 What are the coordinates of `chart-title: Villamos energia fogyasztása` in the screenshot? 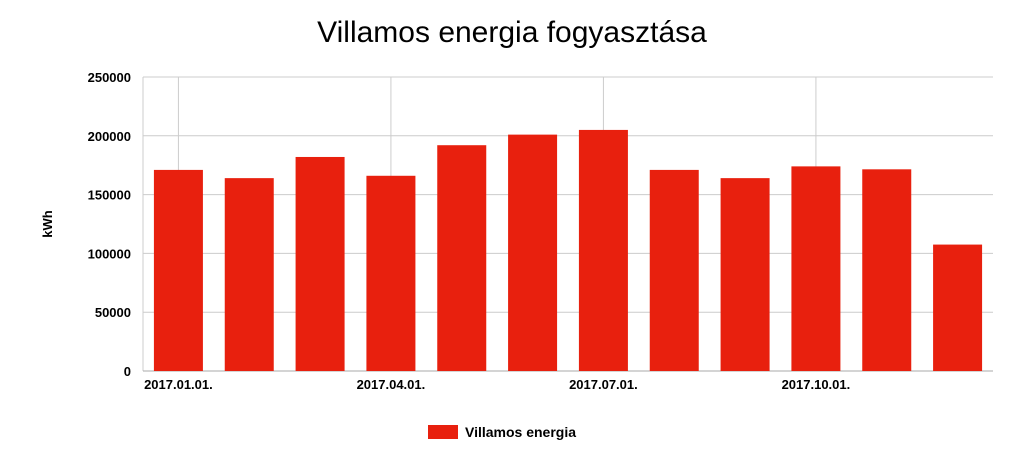 It's located at (512, 32).